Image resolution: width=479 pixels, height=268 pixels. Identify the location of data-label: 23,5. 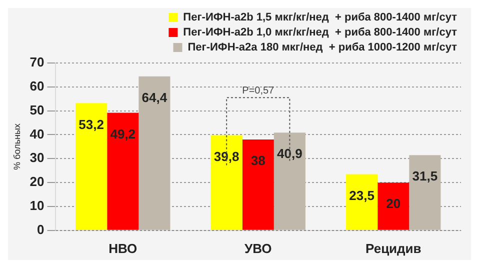
(361, 195).